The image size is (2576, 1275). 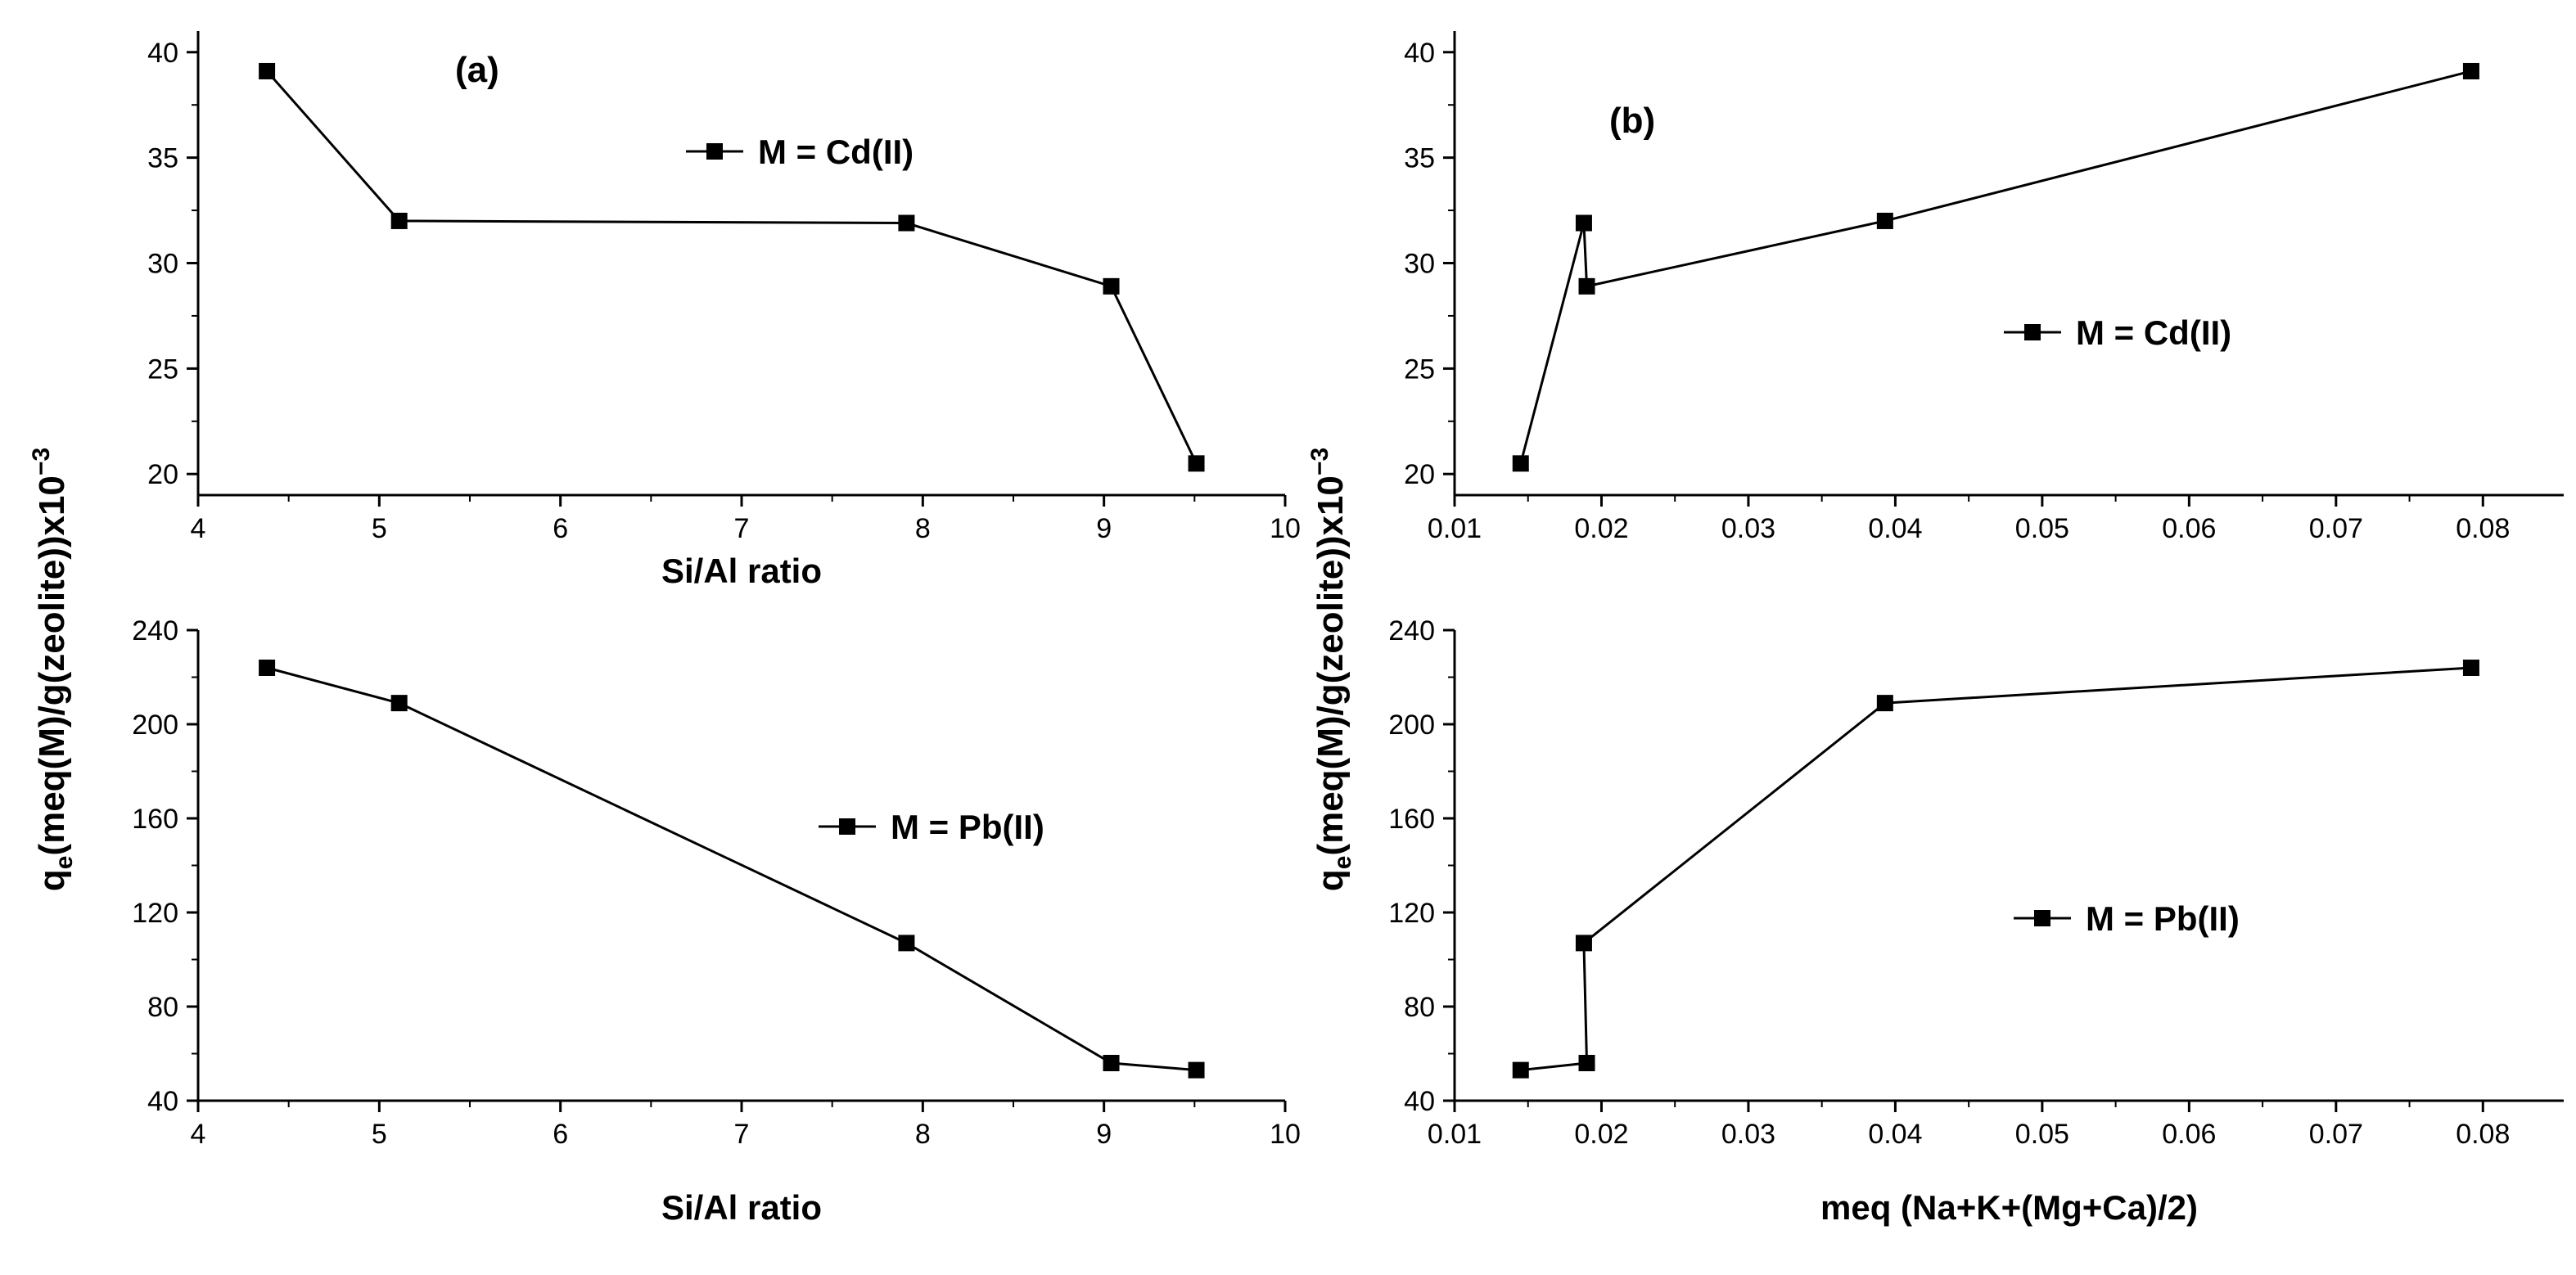 I want to click on y-axis-title-right: qe(meq(M)/g(zeolite))x10−3, so click(x=1331, y=669).